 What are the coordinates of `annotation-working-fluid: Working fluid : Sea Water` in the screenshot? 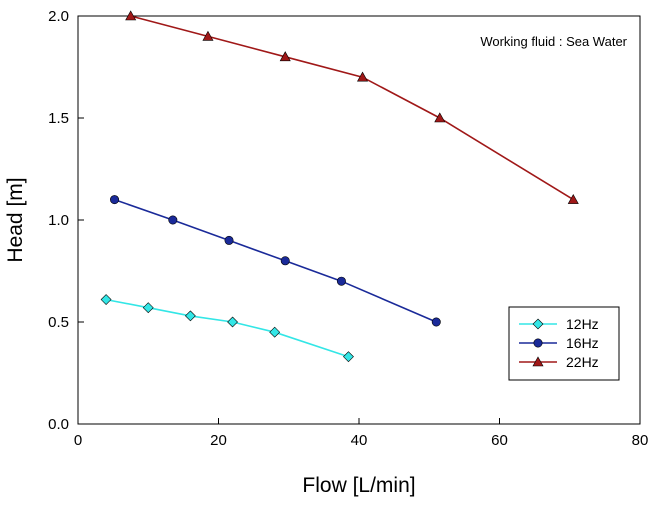 It's located at (553, 41).